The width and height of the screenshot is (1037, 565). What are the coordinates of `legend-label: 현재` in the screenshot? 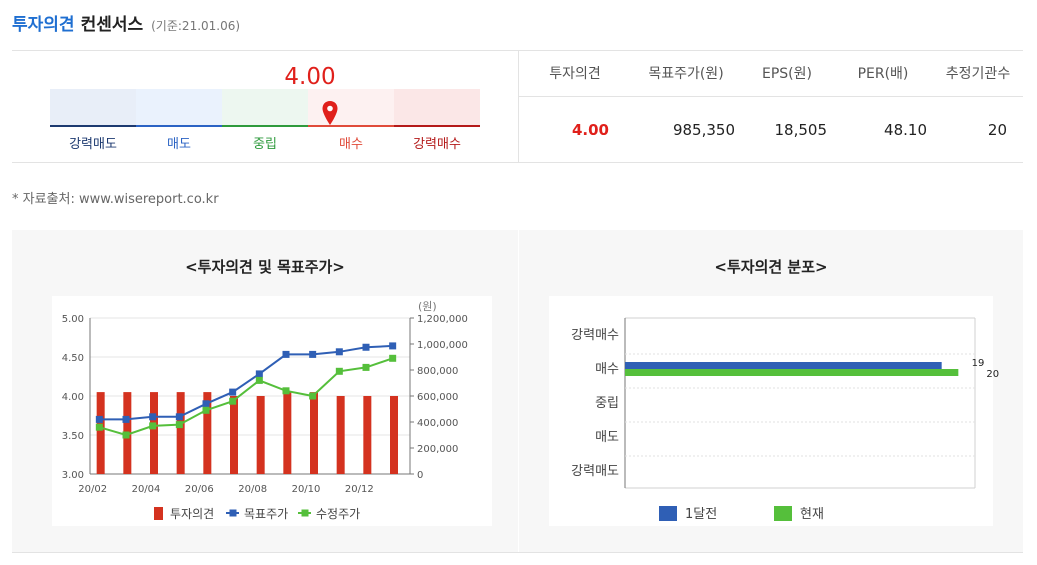 It's located at (812, 514).